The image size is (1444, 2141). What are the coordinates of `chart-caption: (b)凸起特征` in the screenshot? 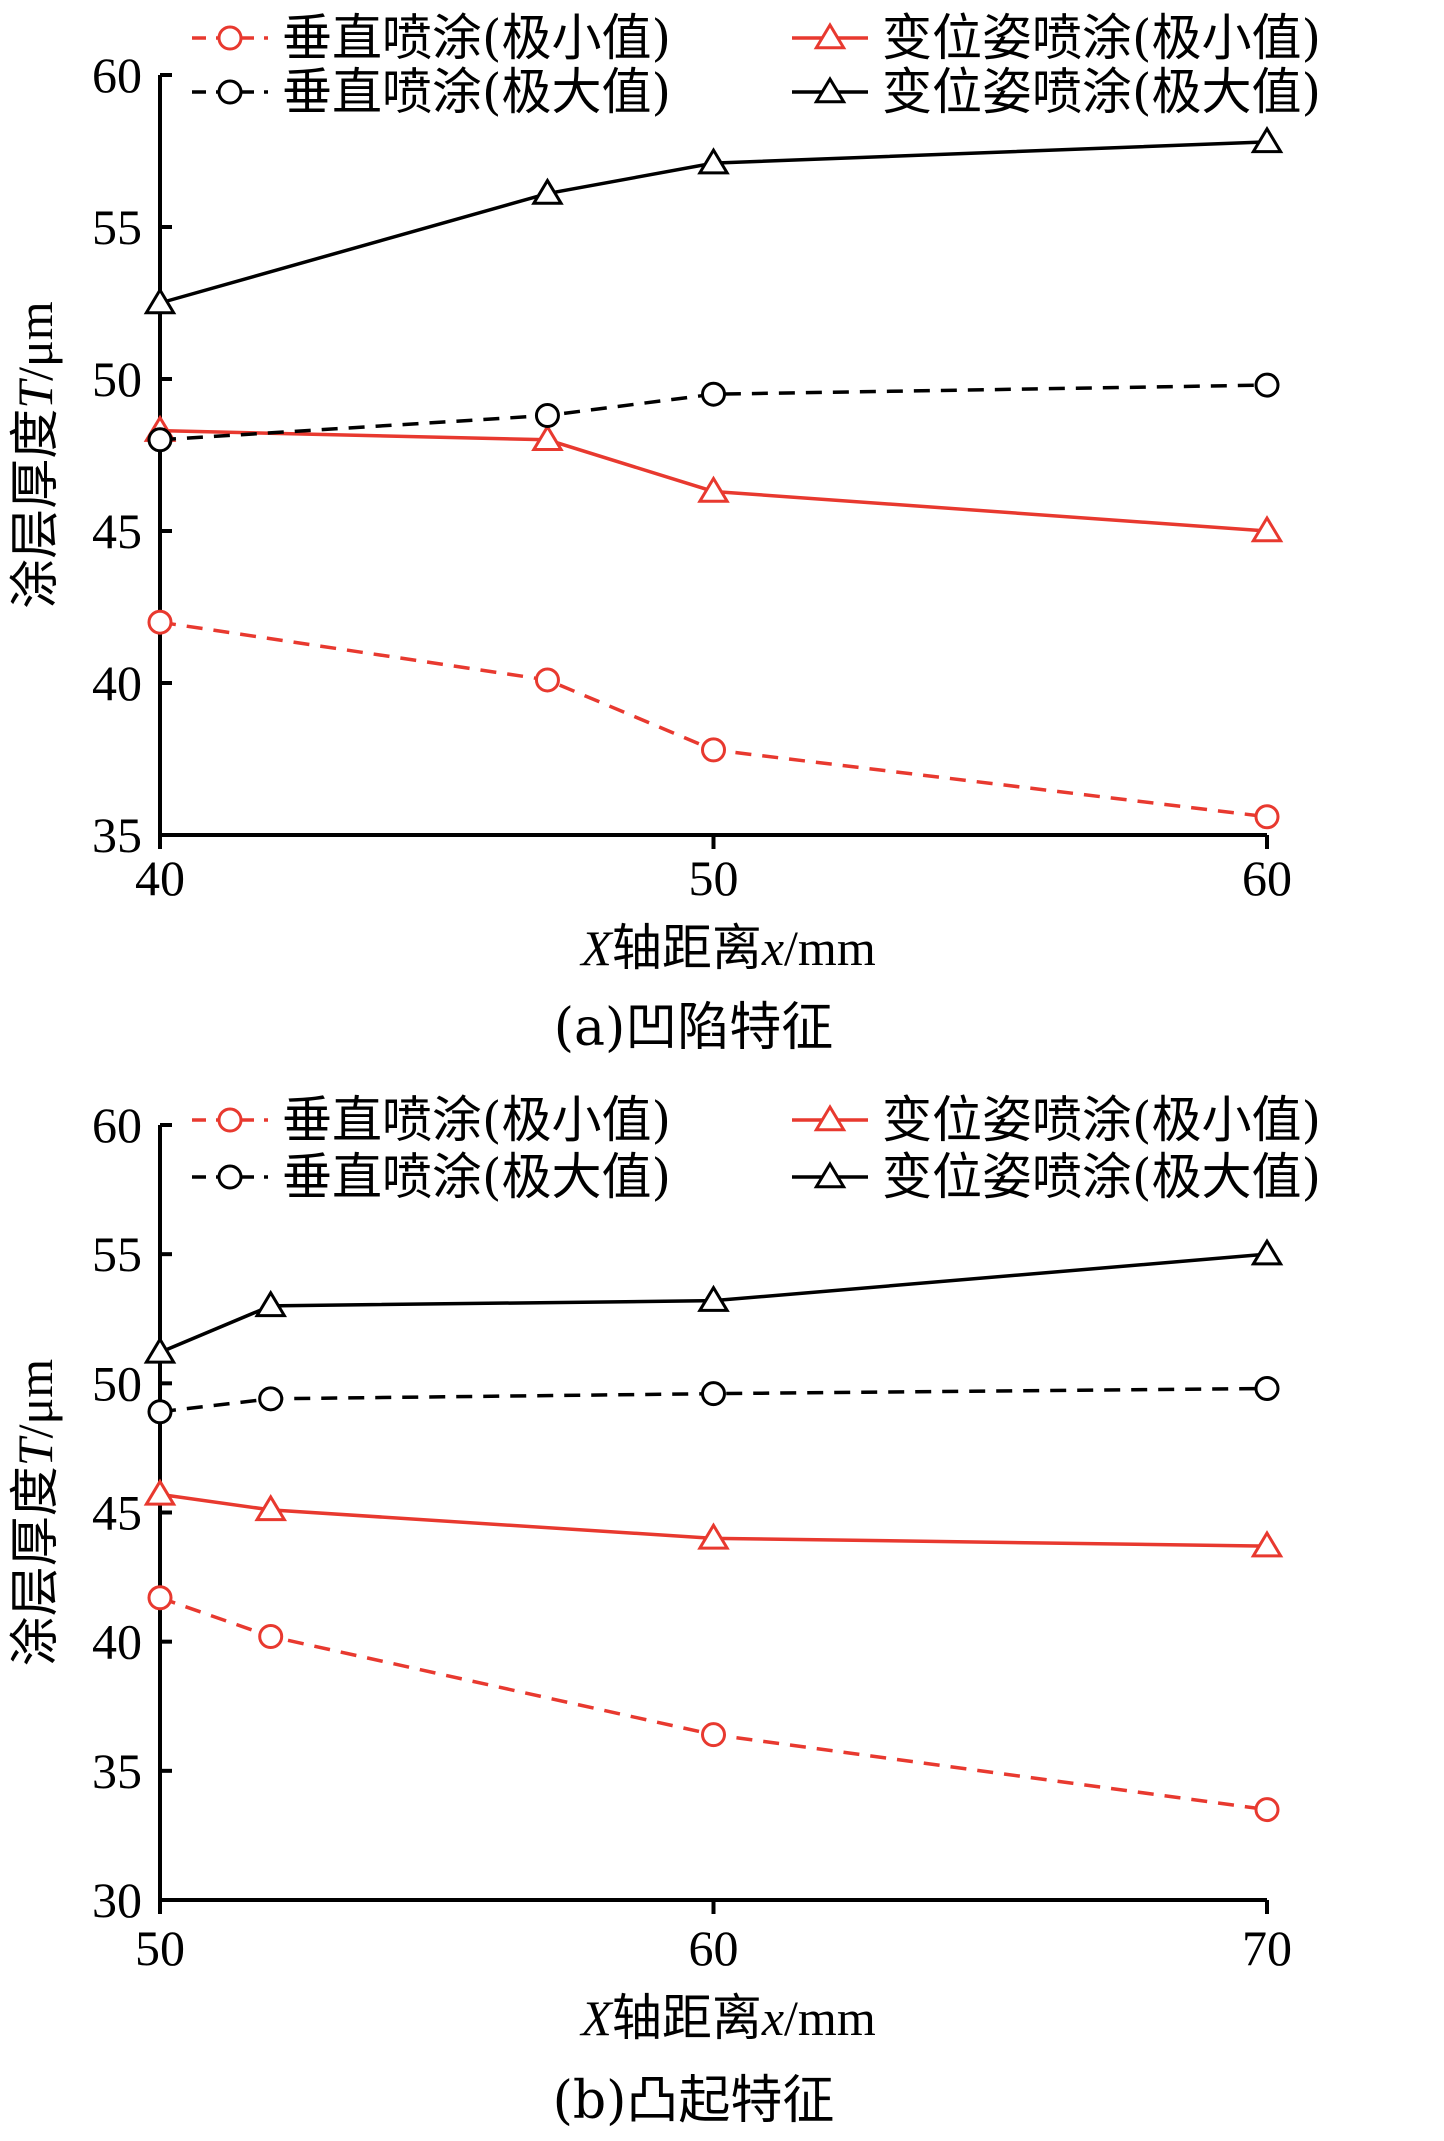 It's located at (694, 2101).